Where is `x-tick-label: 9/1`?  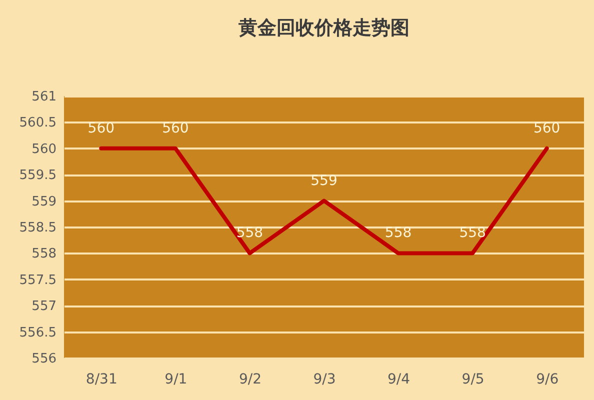 x-tick-label: 9/1 is located at coordinates (176, 380).